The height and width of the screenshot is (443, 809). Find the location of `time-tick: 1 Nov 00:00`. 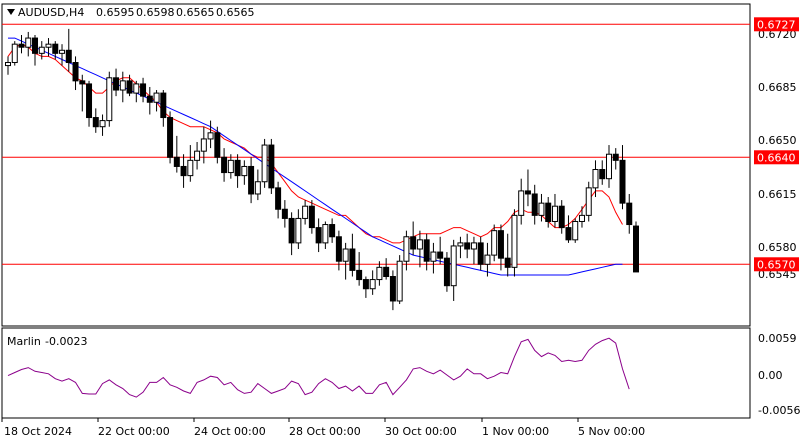

time-tick: 1 Nov 00:00 is located at coordinates (515, 431).